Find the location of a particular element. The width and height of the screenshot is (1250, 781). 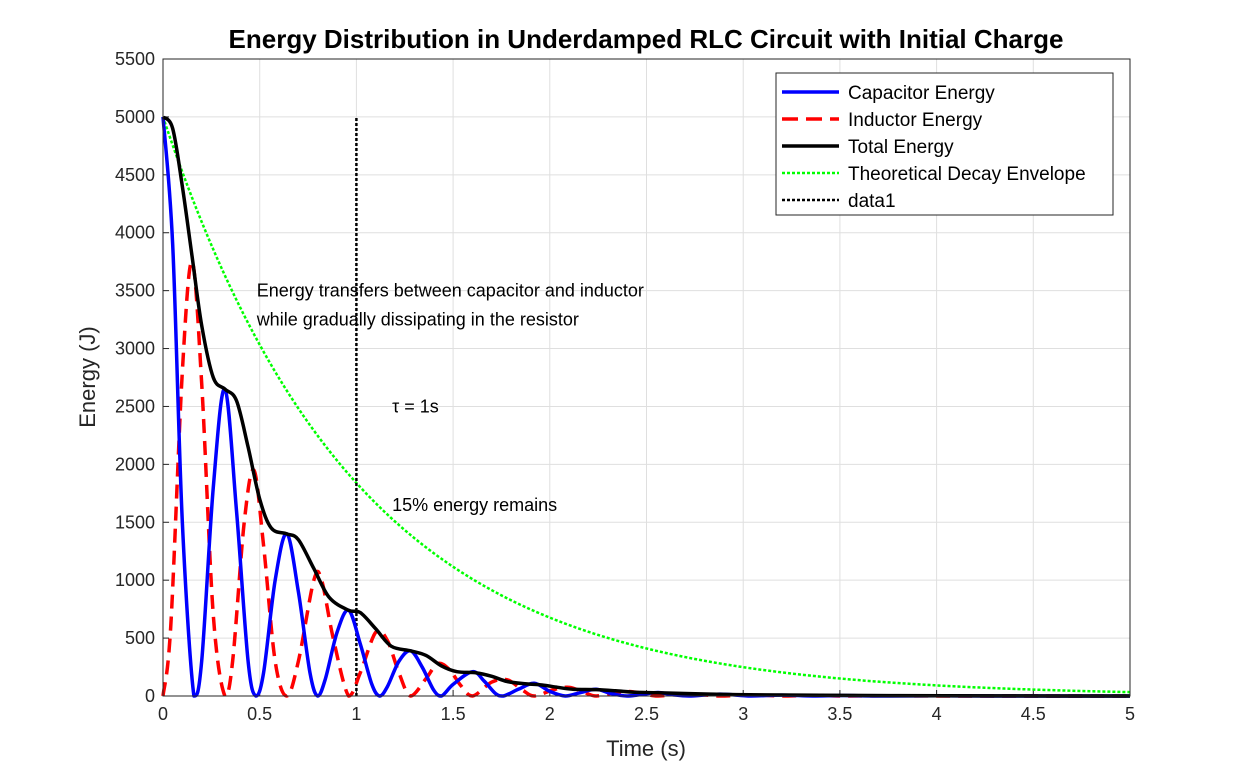

legend-label: Theoretical Decay Envelope is located at coordinates (967, 174).